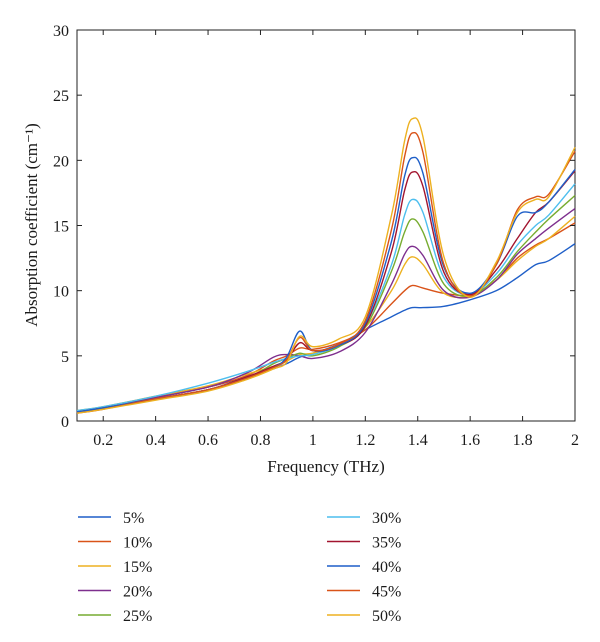 This screenshot has height=642, width=600. What do you see at coordinates (137, 543) in the screenshot?
I see `legend-label: 10%` at bounding box center [137, 543].